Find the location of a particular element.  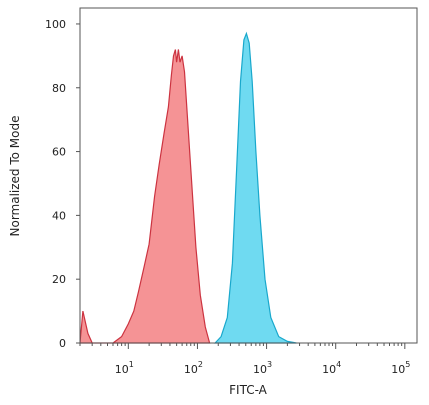

y-tick-label: 100 is located at coordinates (55, 24).